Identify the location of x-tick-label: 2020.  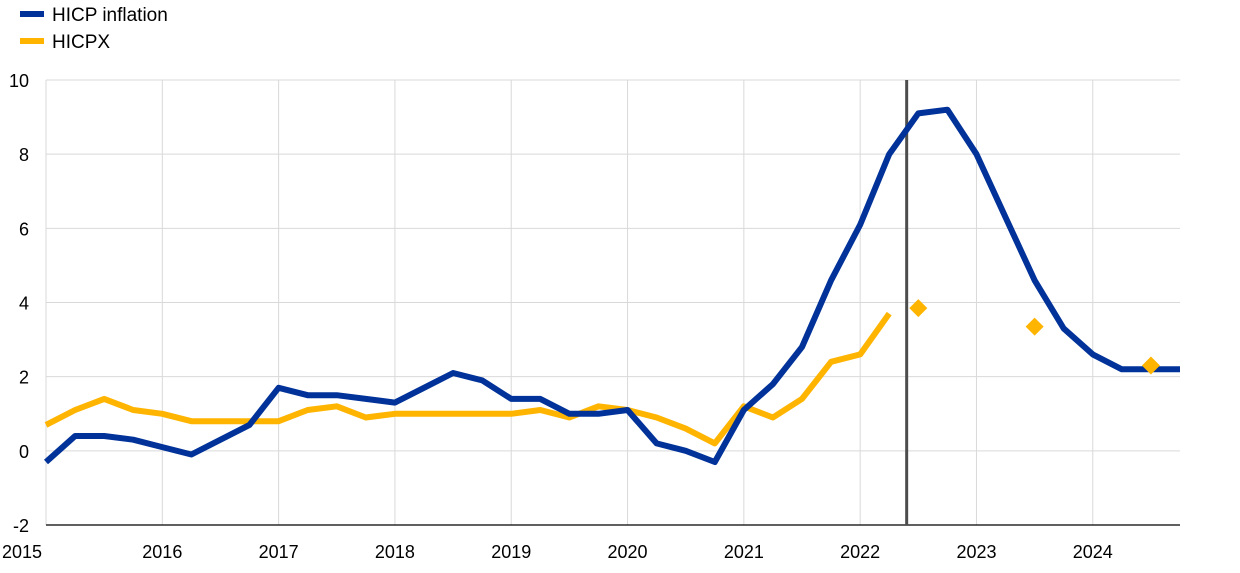
(628, 552).